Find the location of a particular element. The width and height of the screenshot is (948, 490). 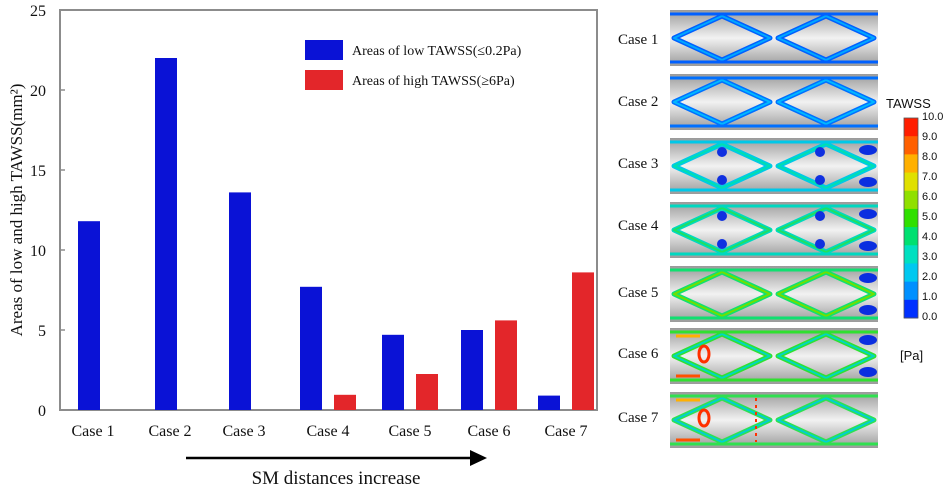

colorbar-tick-label: 1.0 is located at coordinates (930, 297).